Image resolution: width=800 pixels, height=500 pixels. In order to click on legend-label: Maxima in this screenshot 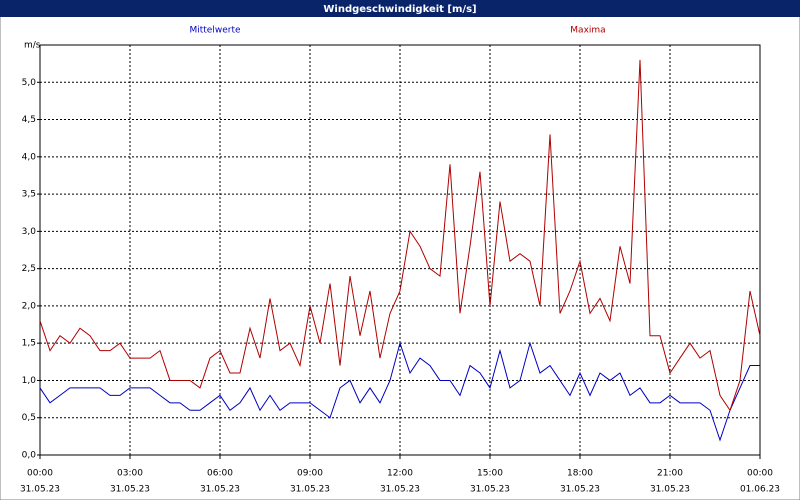, I will do `click(587, 31)`.